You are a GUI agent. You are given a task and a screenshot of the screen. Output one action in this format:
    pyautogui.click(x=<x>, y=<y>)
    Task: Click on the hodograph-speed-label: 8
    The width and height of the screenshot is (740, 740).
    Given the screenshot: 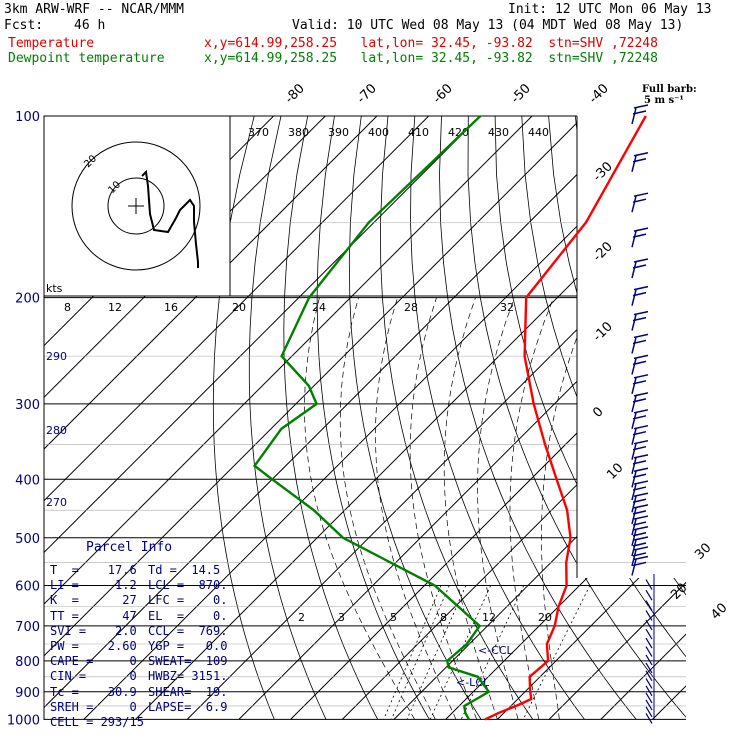 What is the action you would take?
    pyautogui.click(x=67, y=307)
    